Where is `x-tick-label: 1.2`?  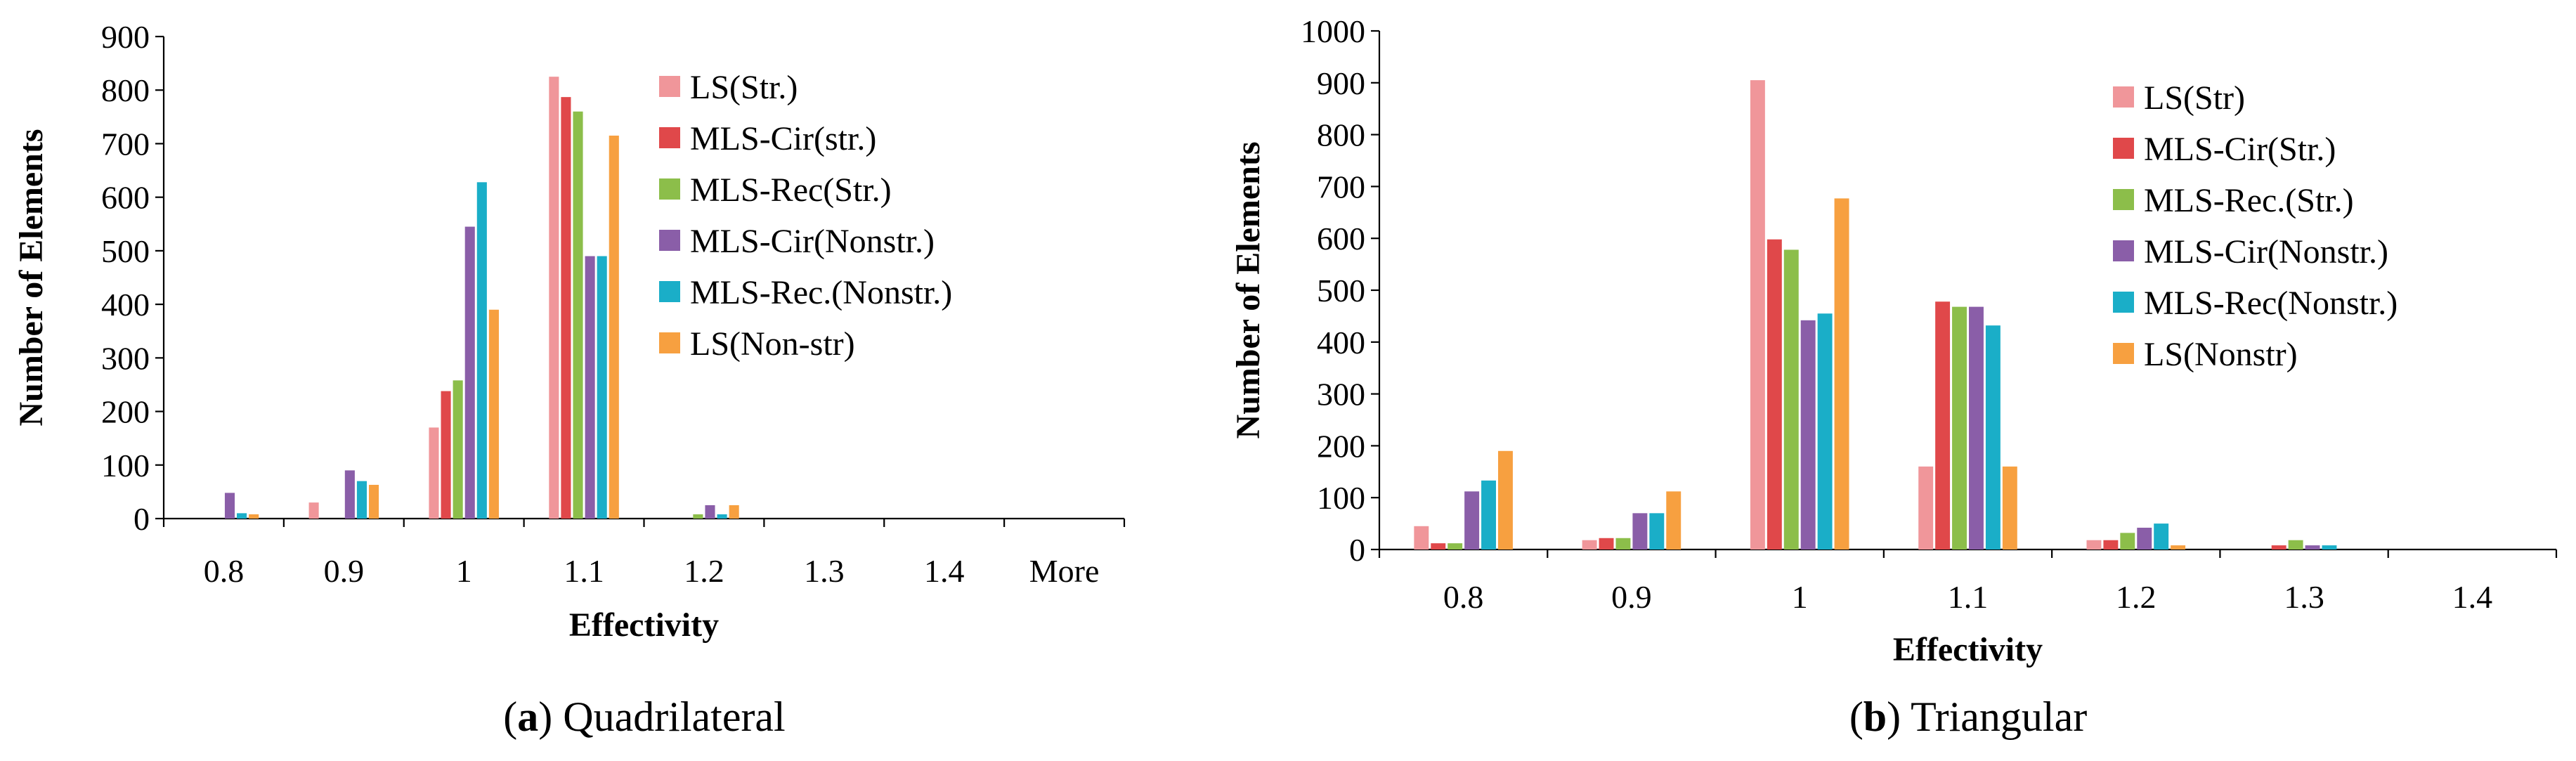 x-tick-label: 1.2 is located at coordinates (2136, 597).